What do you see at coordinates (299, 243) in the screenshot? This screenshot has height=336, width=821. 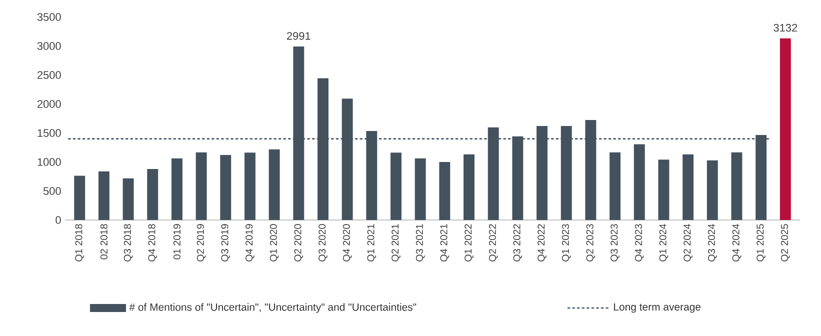 I see `x-tick-label: Q2 2020` at bounding box center [299, 243].